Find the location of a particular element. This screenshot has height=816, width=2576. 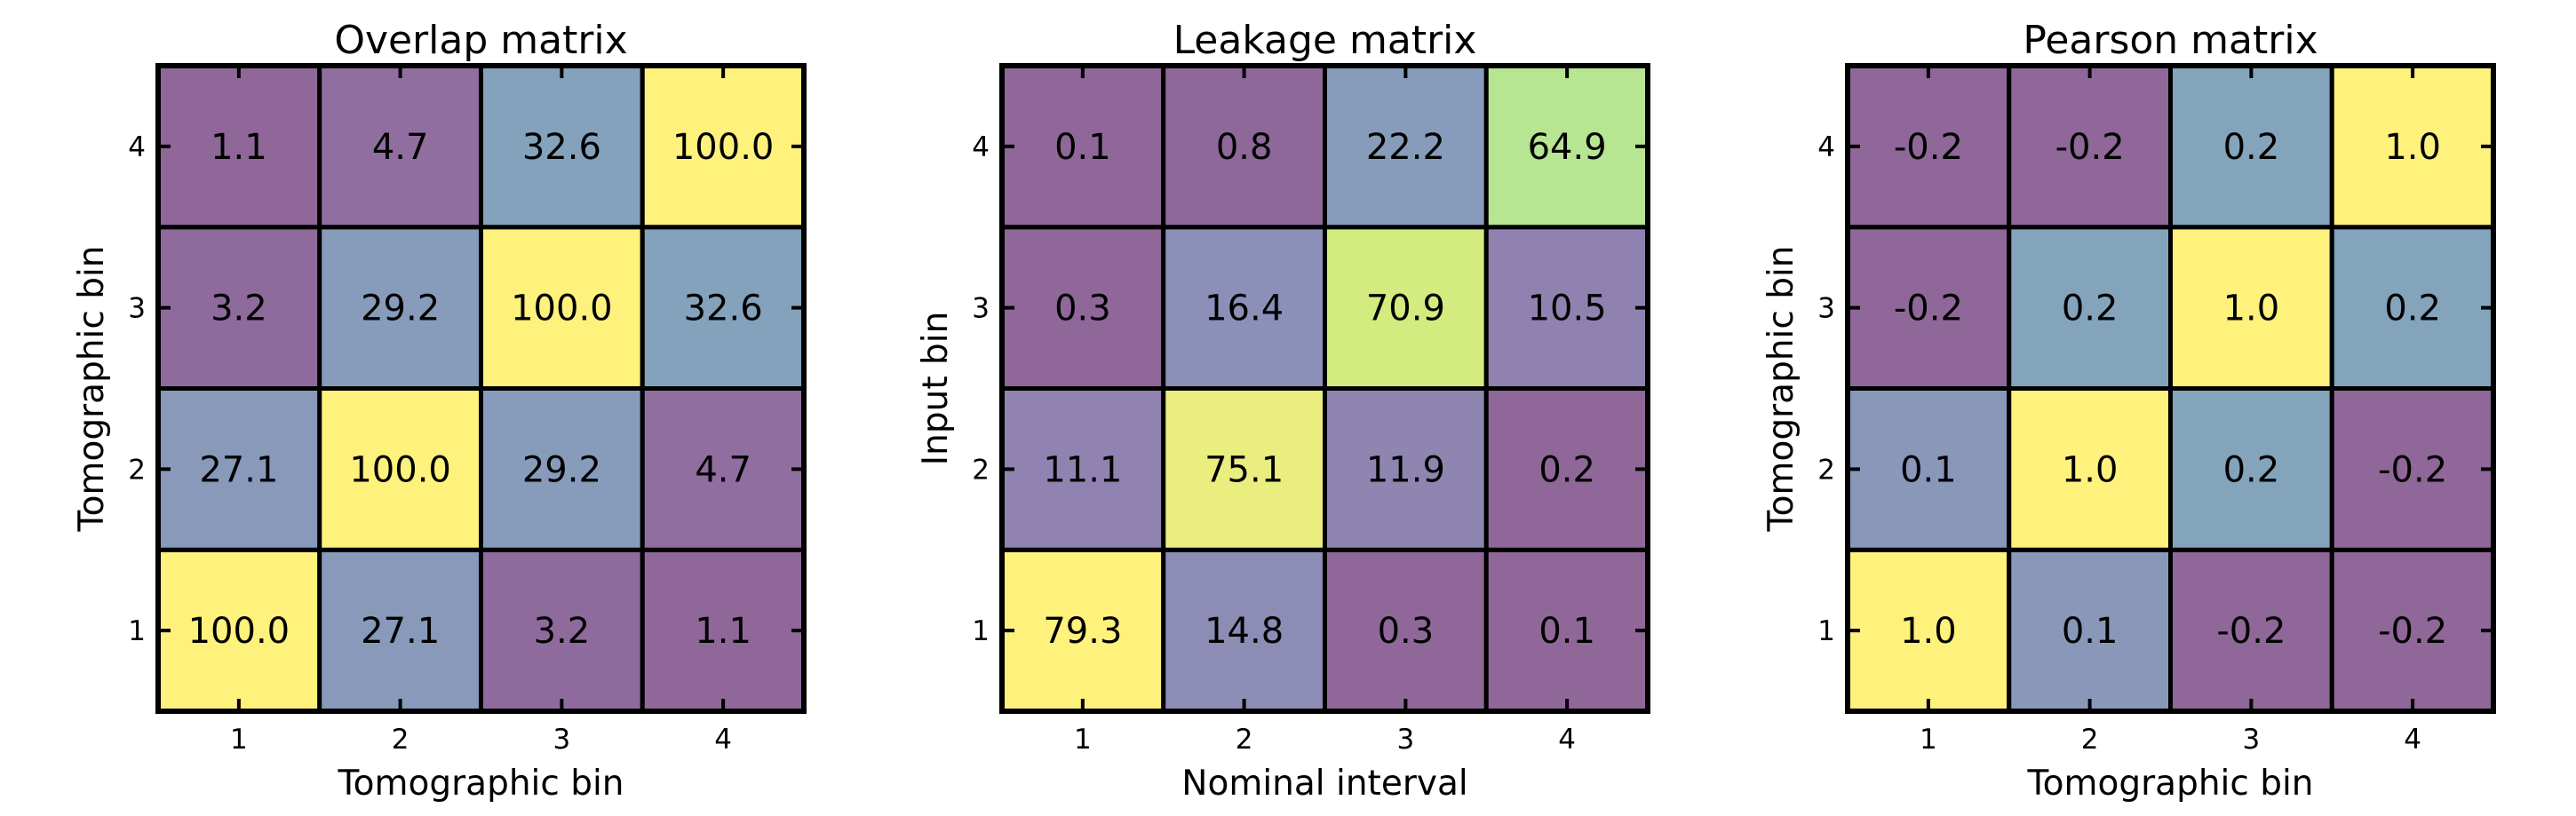

cell-value-label: 79.3 is located at coordinates (1082, 631).